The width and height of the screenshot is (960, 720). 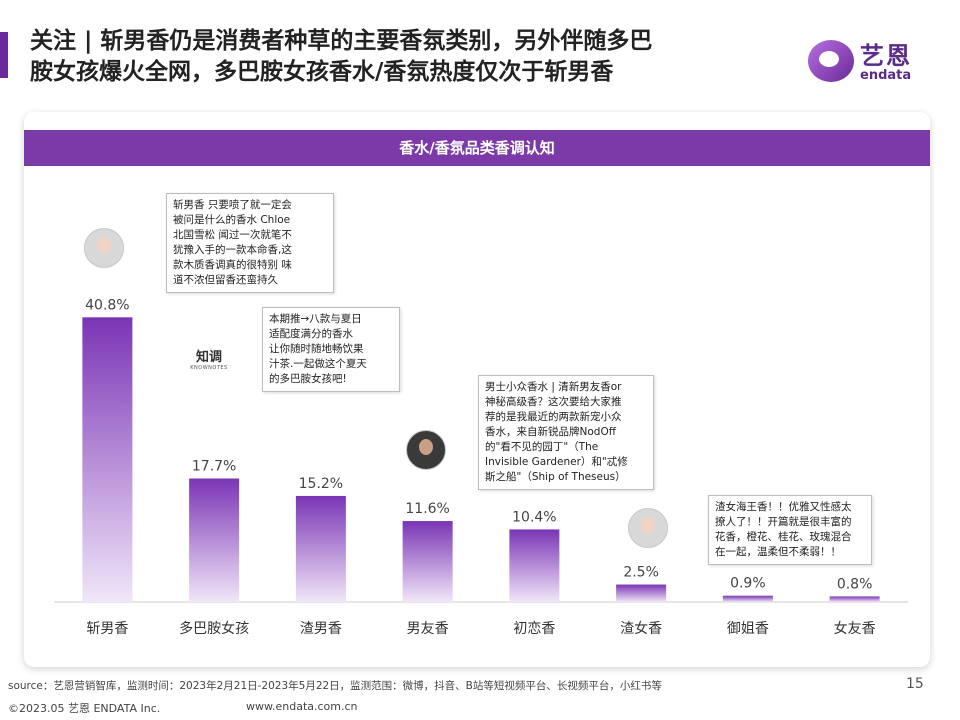 What do you see at coordinates (641, 628) in the screenshot?
I see `category-label-5: 渣女香` at bounding box center [641, 628].